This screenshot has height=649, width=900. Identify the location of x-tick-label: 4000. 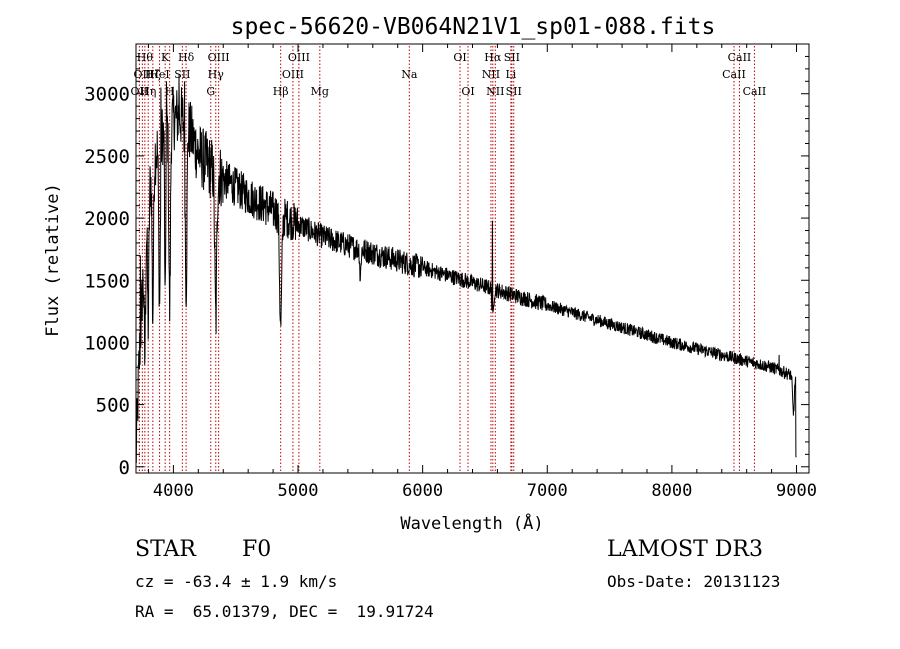
(173, 491).